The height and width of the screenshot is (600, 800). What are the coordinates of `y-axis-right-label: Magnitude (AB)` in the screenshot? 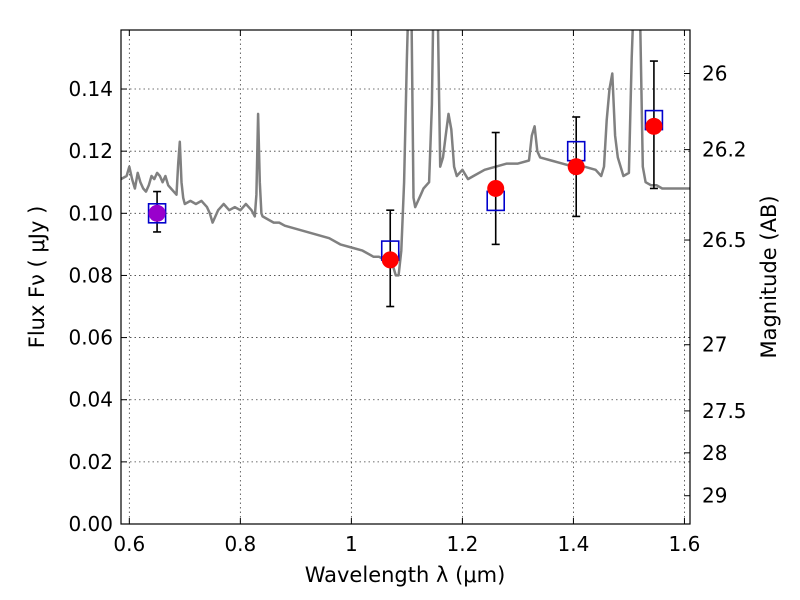 It's located at (769, 276).